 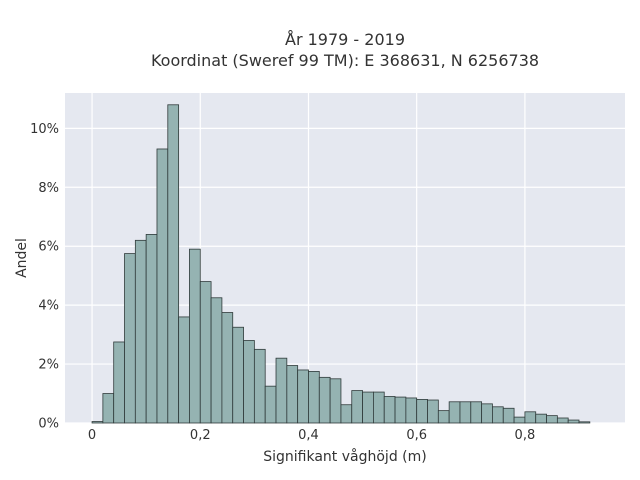 I want to click on y-tick-label: 2%, so click(x=48, y=365).